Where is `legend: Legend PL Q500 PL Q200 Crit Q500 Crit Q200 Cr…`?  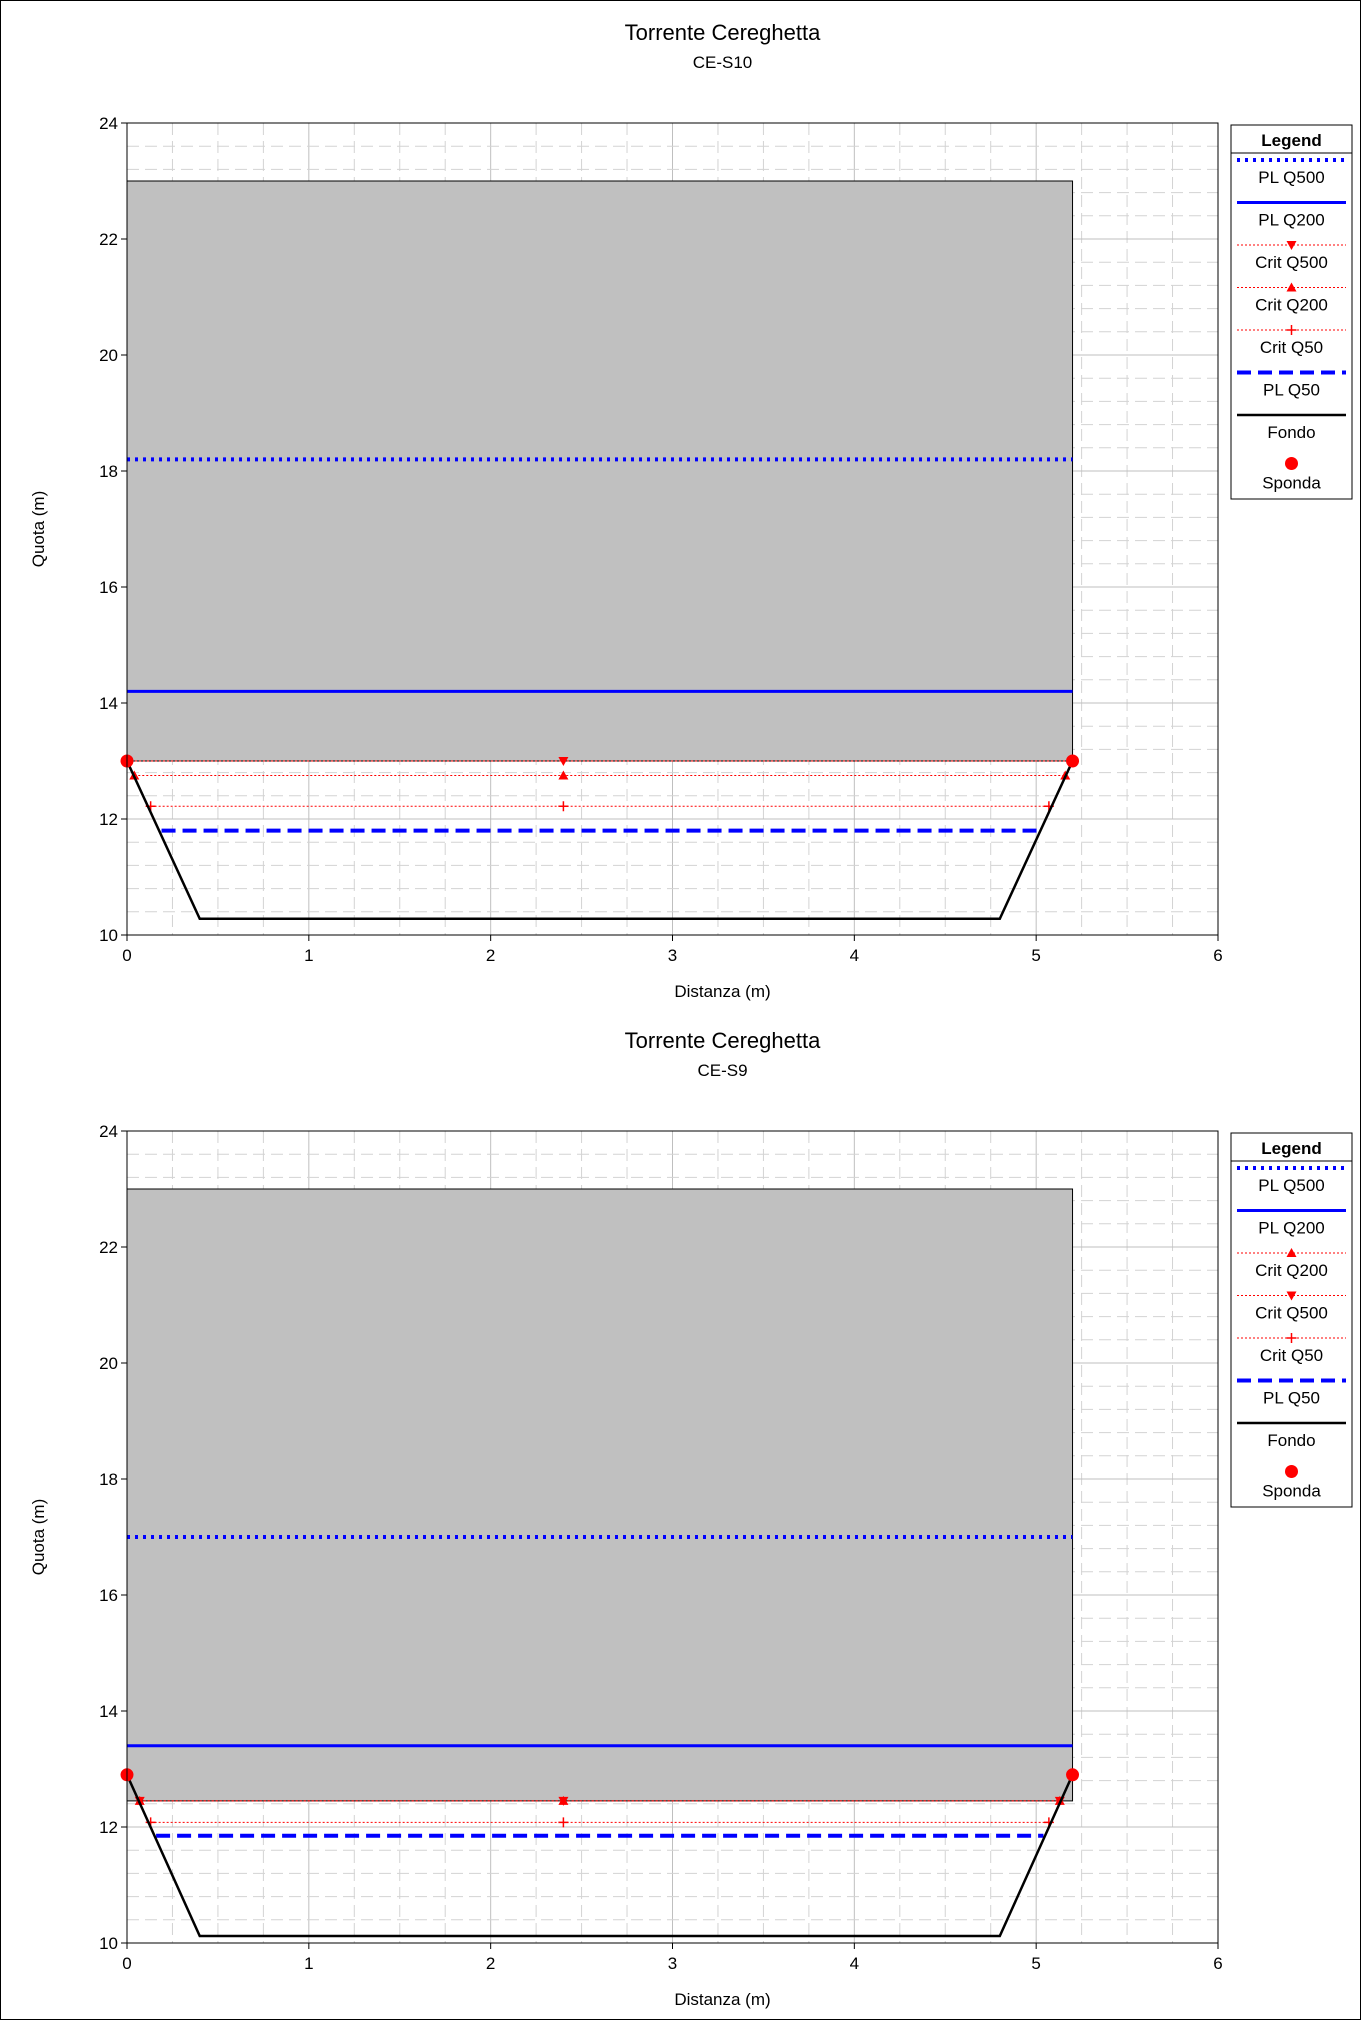 legend: Legend PL Q500 PL Q200 Crit Q500 Crit Q200 Cr… is located at coordinates (1291, 312).